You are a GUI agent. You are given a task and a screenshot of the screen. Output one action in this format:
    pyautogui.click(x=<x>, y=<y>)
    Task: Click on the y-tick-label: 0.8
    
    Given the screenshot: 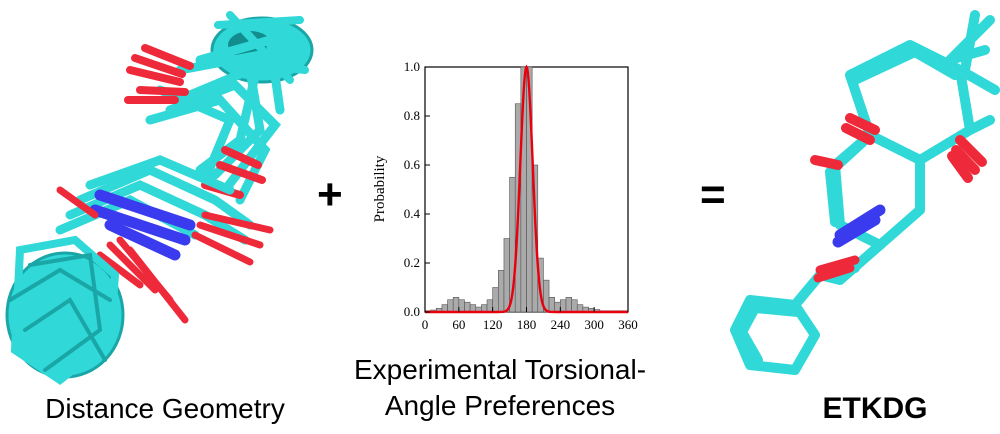 What is the action you would take?
    pyautogui.click(x=412, y=115)
    